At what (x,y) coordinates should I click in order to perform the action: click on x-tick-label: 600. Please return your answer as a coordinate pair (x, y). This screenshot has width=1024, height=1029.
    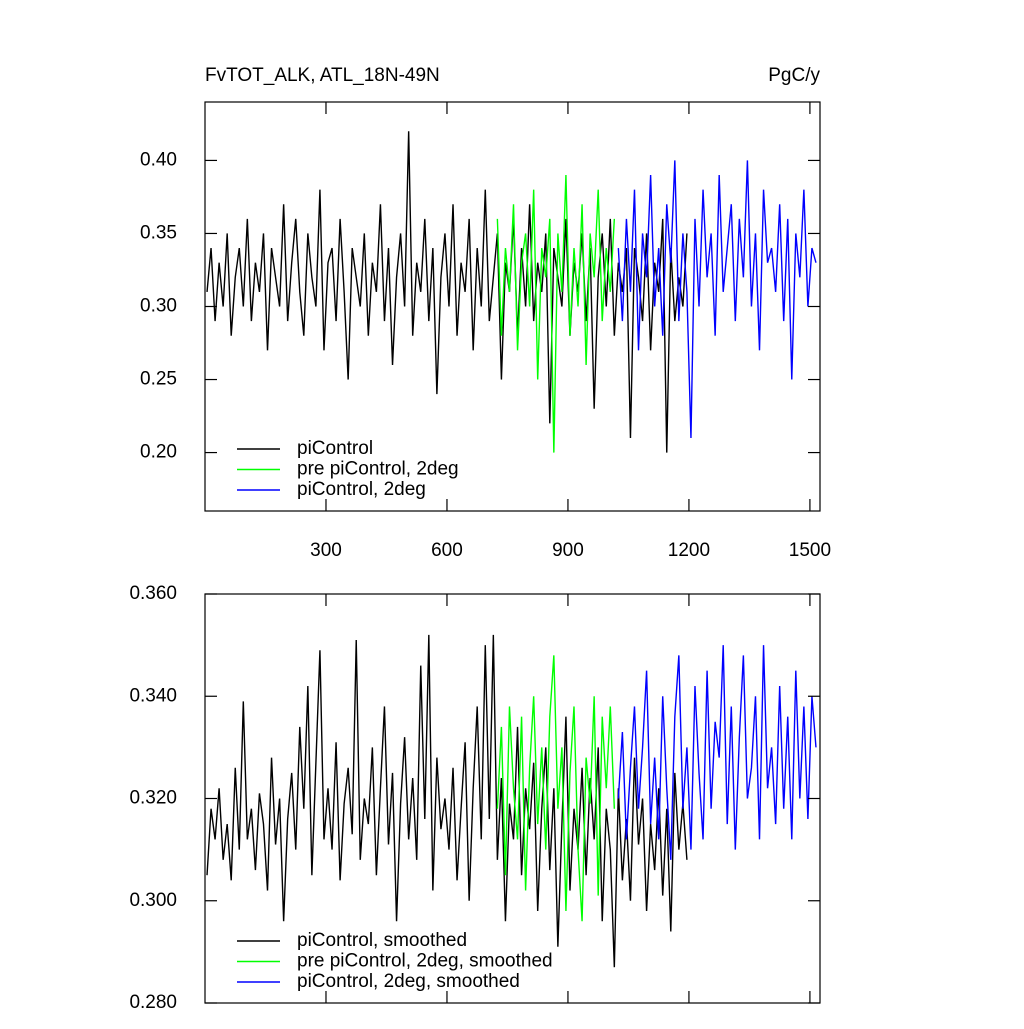
    Looking at the image, I should click on (447, 550).